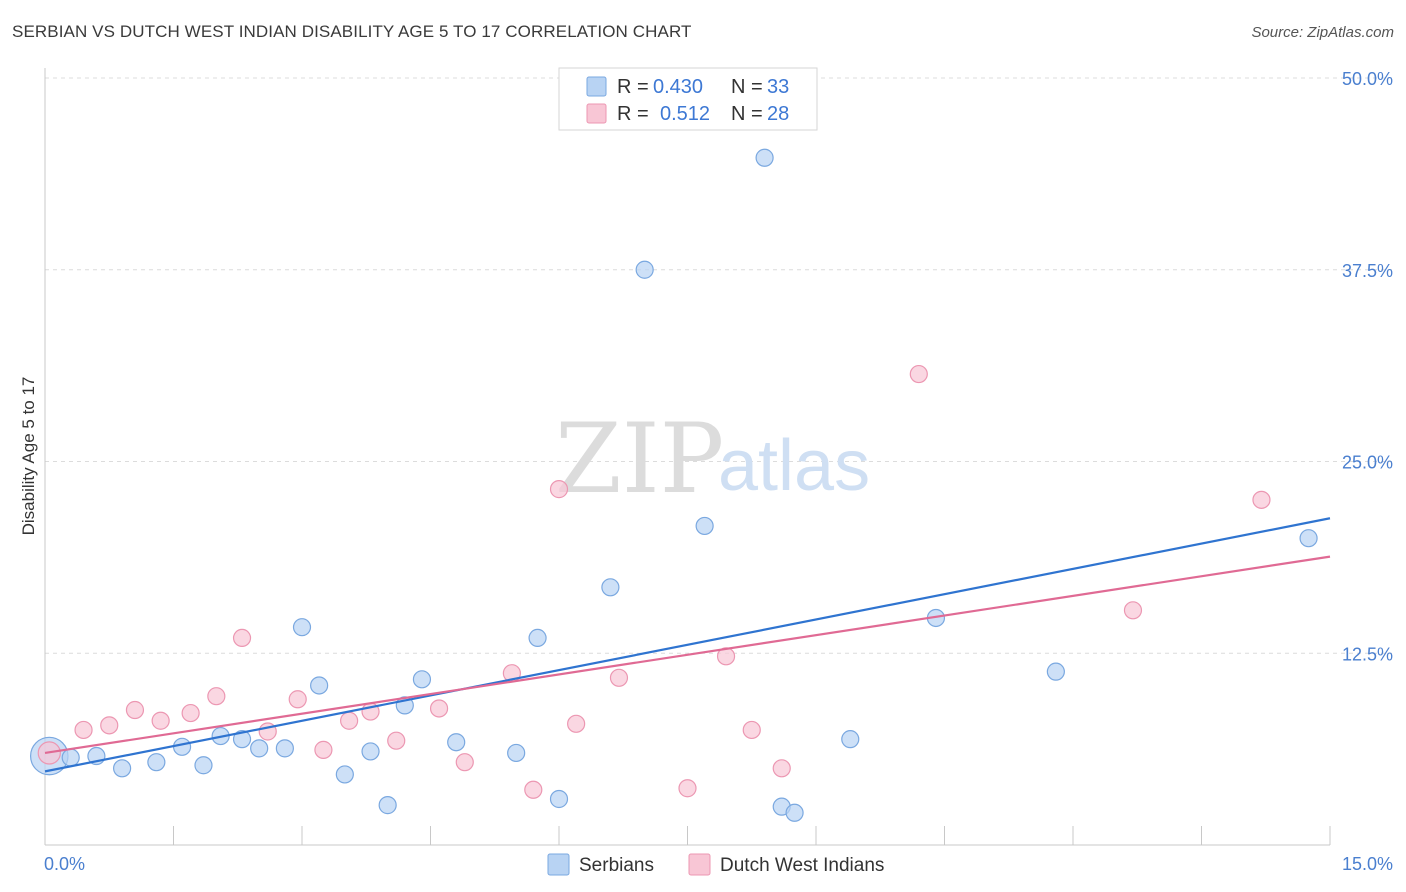 The width and height of the screenshot is (1406, 892). Describe the element at coordinates (715, 864) in the screenshot. I see `bottom-legend: Serbians Dutch West Indians` at that location.